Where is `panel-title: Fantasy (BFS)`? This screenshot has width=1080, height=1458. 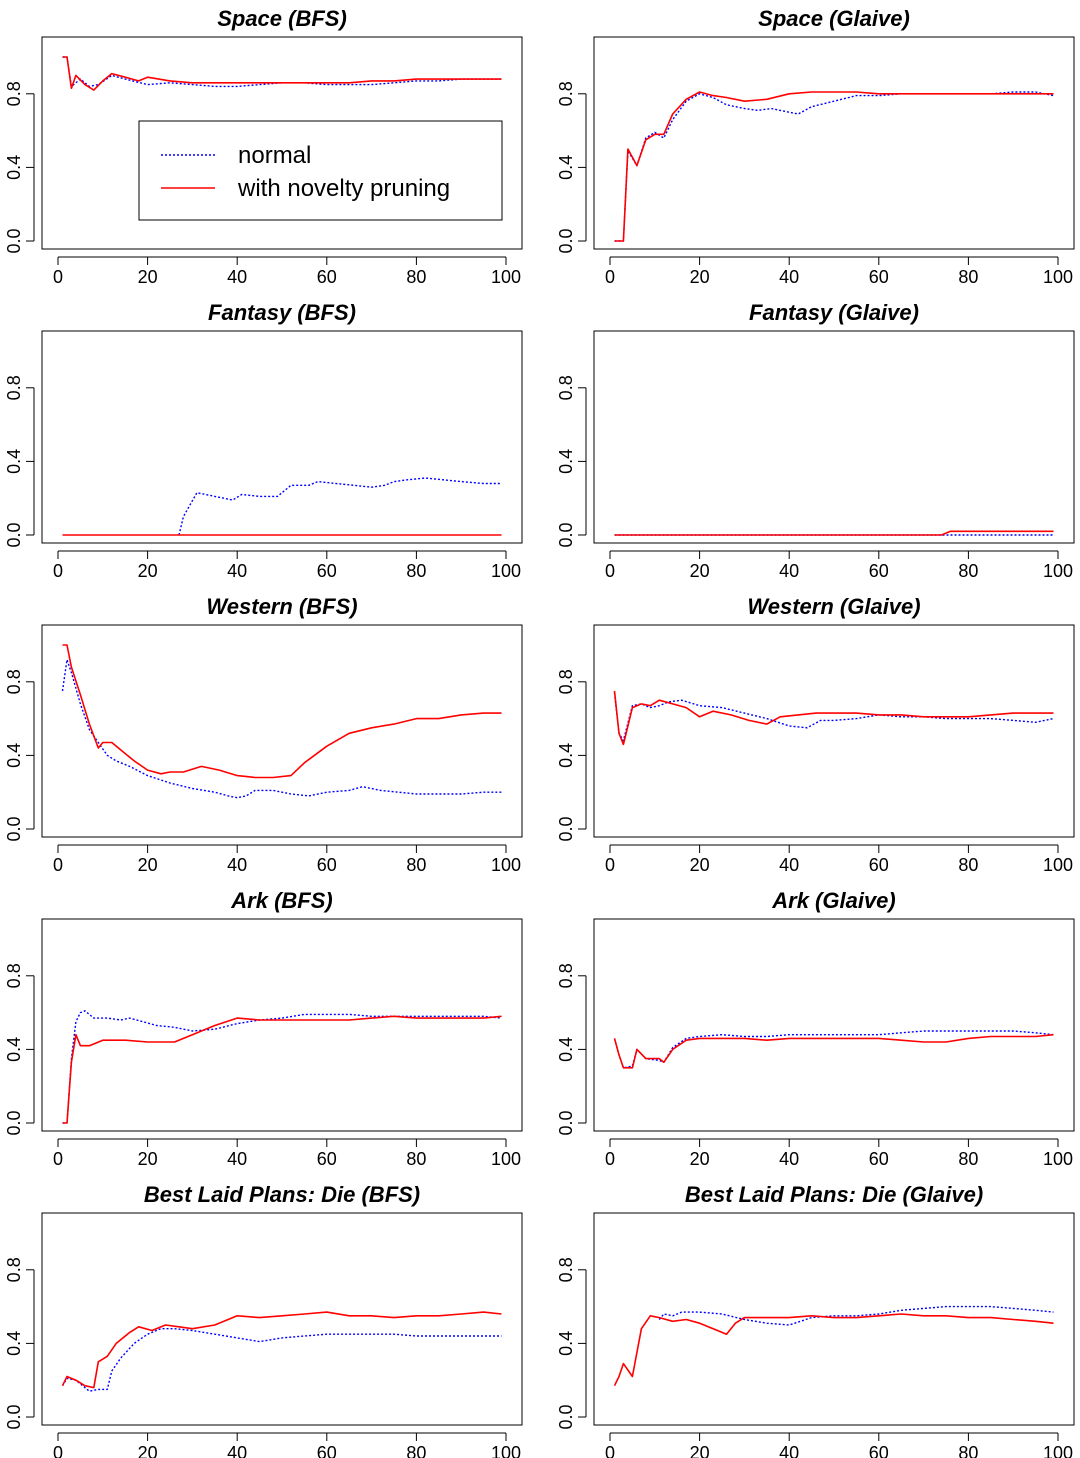 panel-title: Fantasy (BFS) is located at coordinates (282, 312).